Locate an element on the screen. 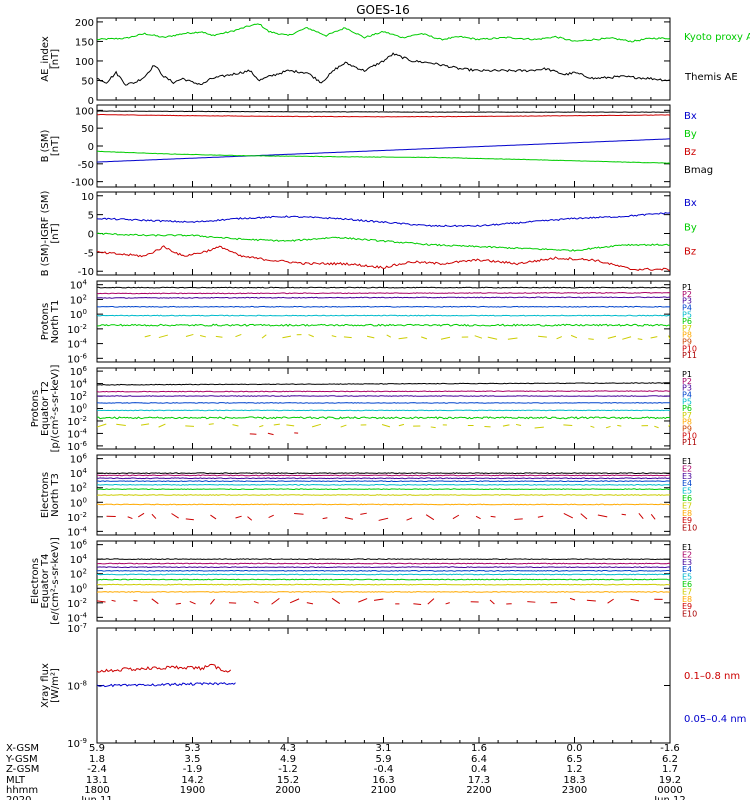 The image size is (750, 800). legend: Bx By Bz is located at coordinates (690, 228).